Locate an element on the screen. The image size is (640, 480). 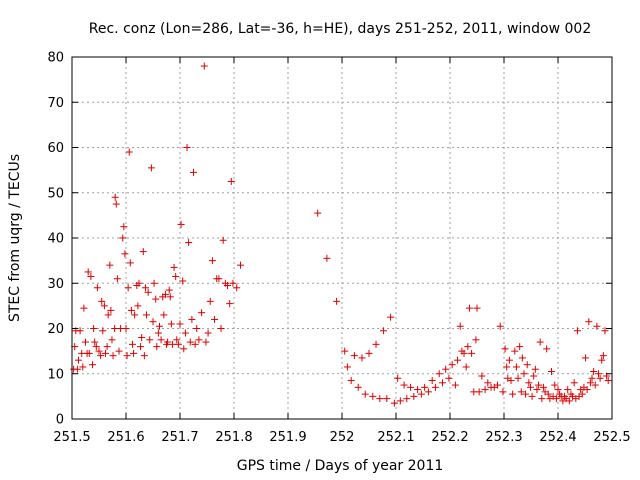
x-tick-label: 251.9 is located at coordinates (287, 437).